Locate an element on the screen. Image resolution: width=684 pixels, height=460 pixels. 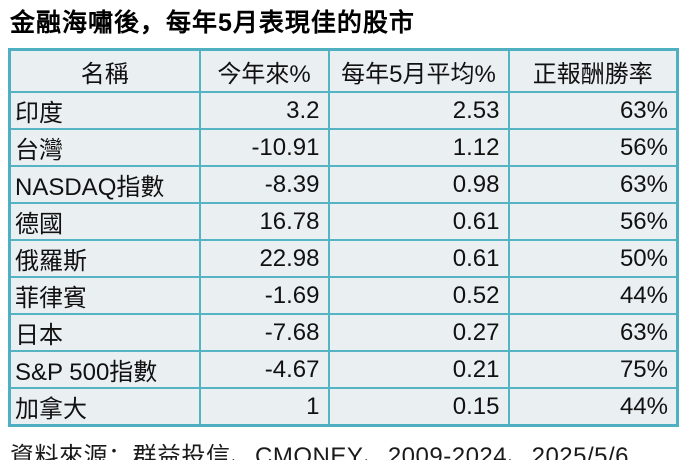
column-header-ytd-percent: 今年來% is located at coordinates (264, 70).